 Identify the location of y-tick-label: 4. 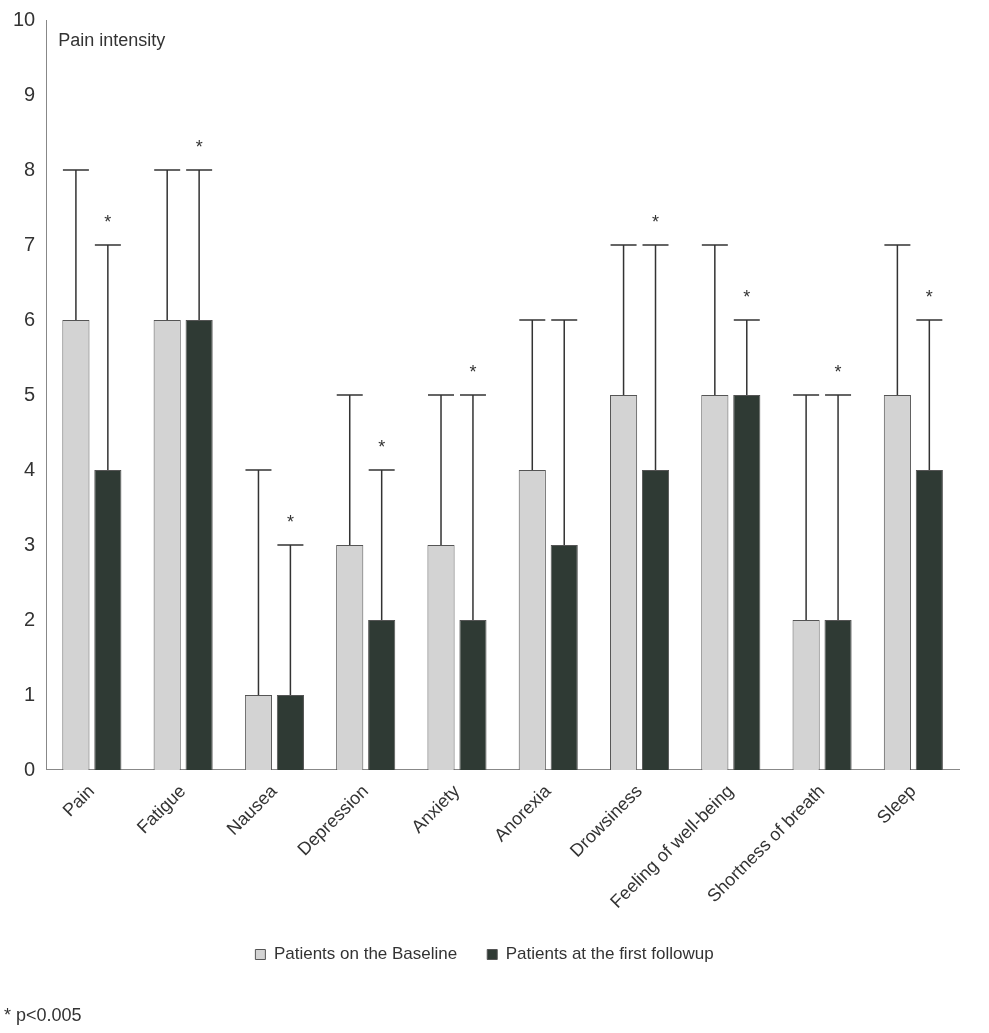
(30, 468).